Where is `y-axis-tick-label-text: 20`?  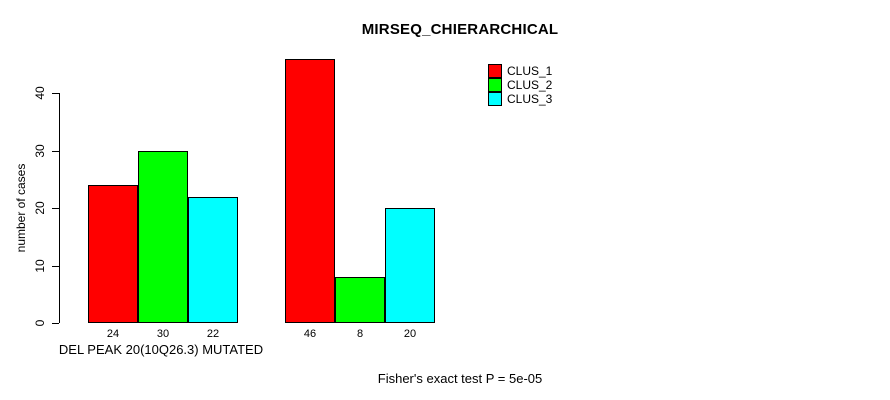
y-axis-tick-label-text: 20 is located at coordinates (40, 208).